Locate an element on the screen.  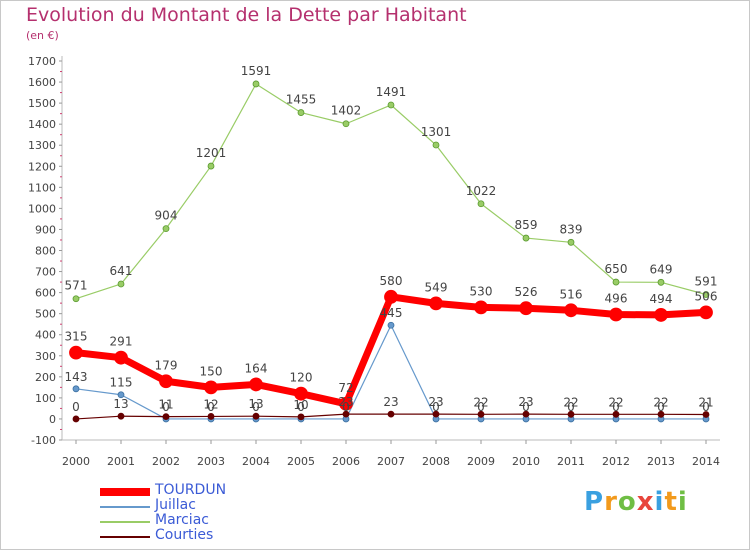
data-label: 1301 is located at coordinates (436, 132).